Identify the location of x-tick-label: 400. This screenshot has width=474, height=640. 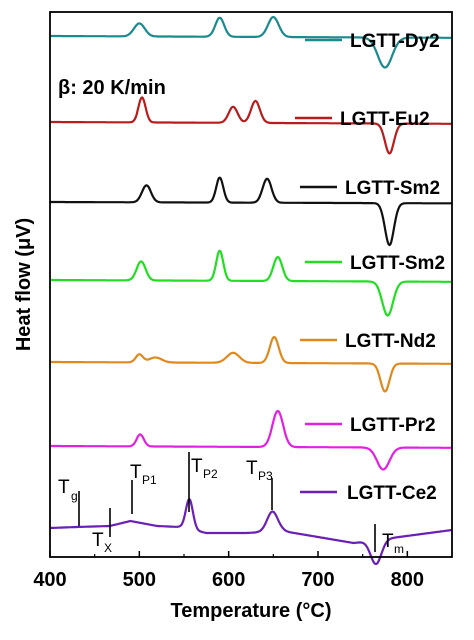
(49, 580).